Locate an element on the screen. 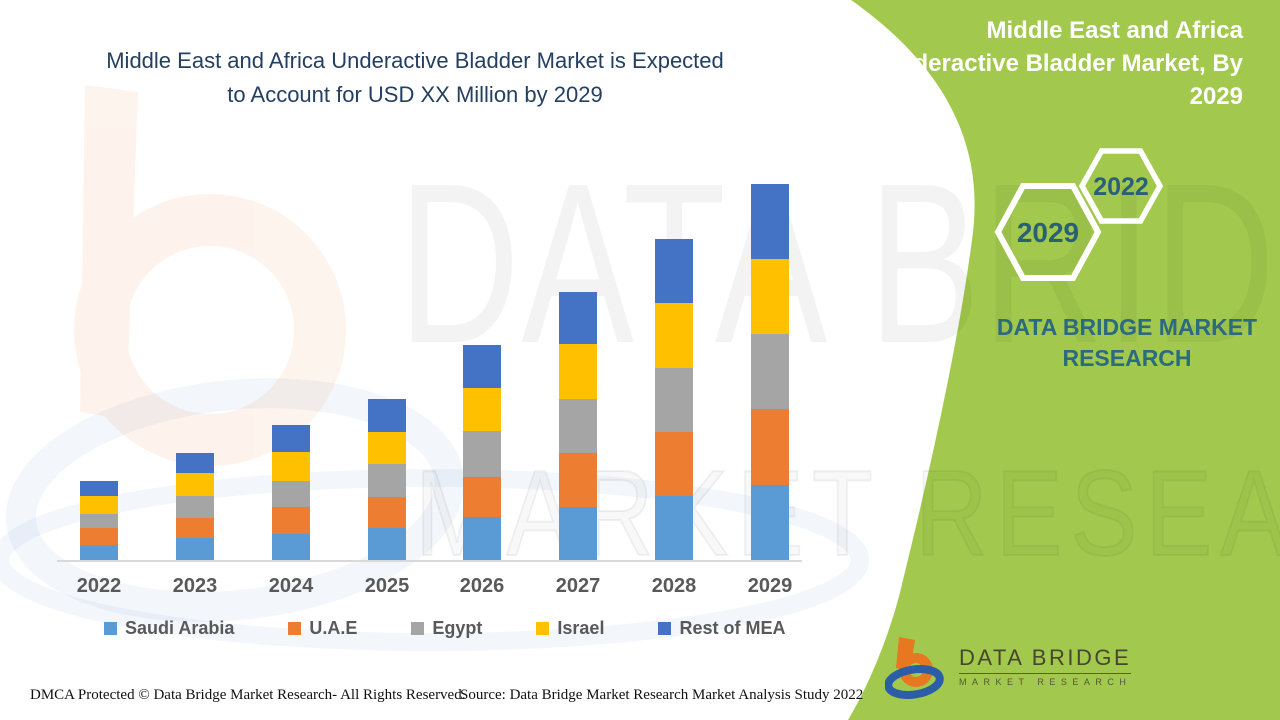 The height and width of the screenshot is (720, 1280). x-axis-label-2024: 2024 is located at coordinates (291, 586).